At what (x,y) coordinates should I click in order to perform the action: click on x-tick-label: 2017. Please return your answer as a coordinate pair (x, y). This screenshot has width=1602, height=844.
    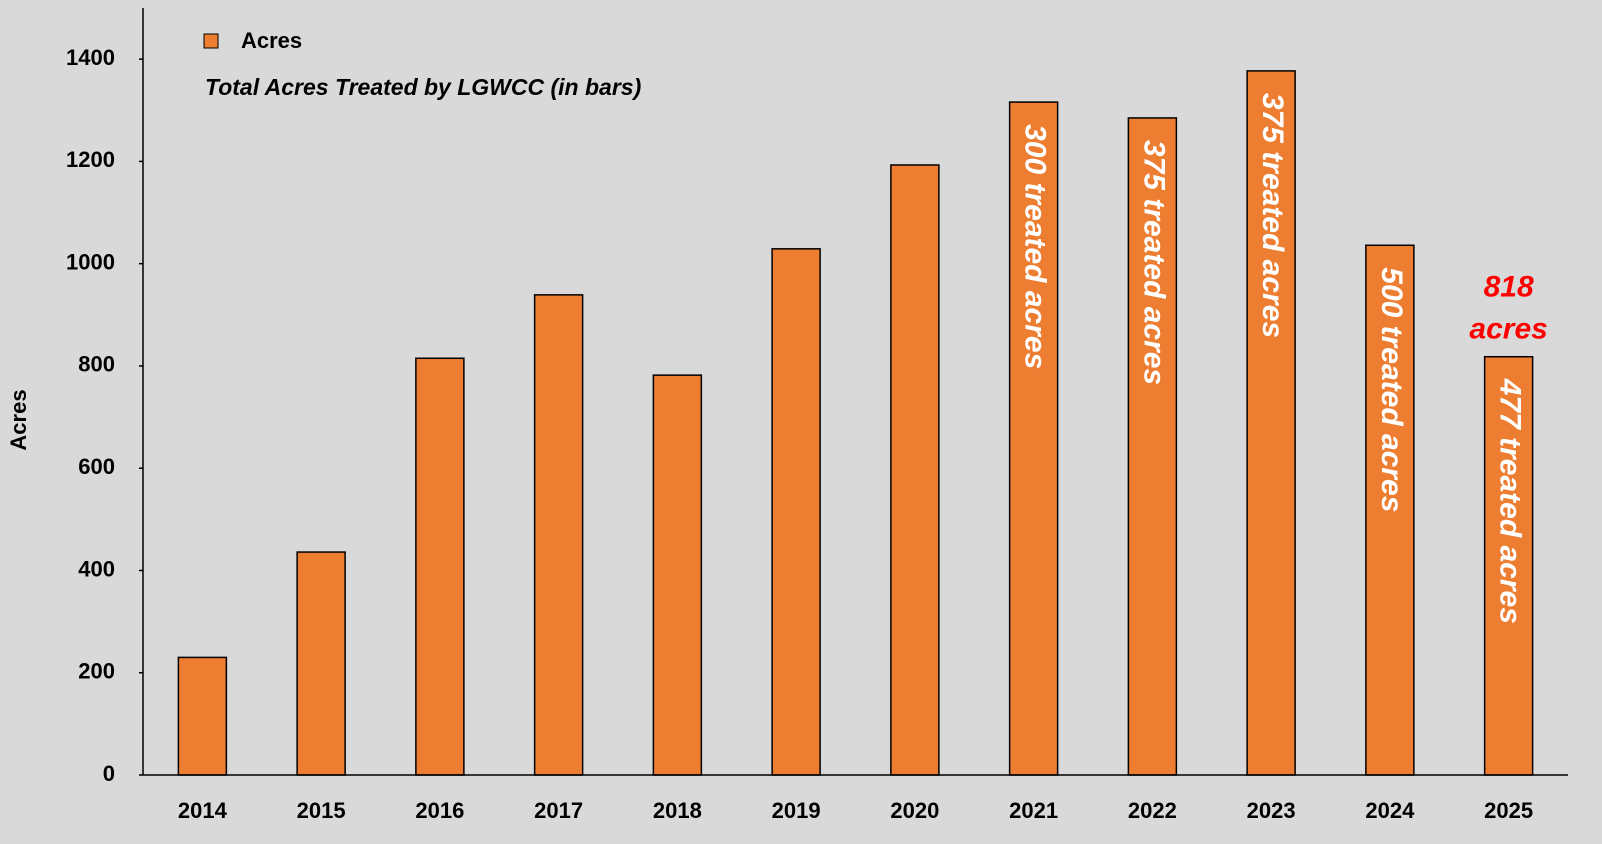
    Looking at the image, I should click on (558, 810).